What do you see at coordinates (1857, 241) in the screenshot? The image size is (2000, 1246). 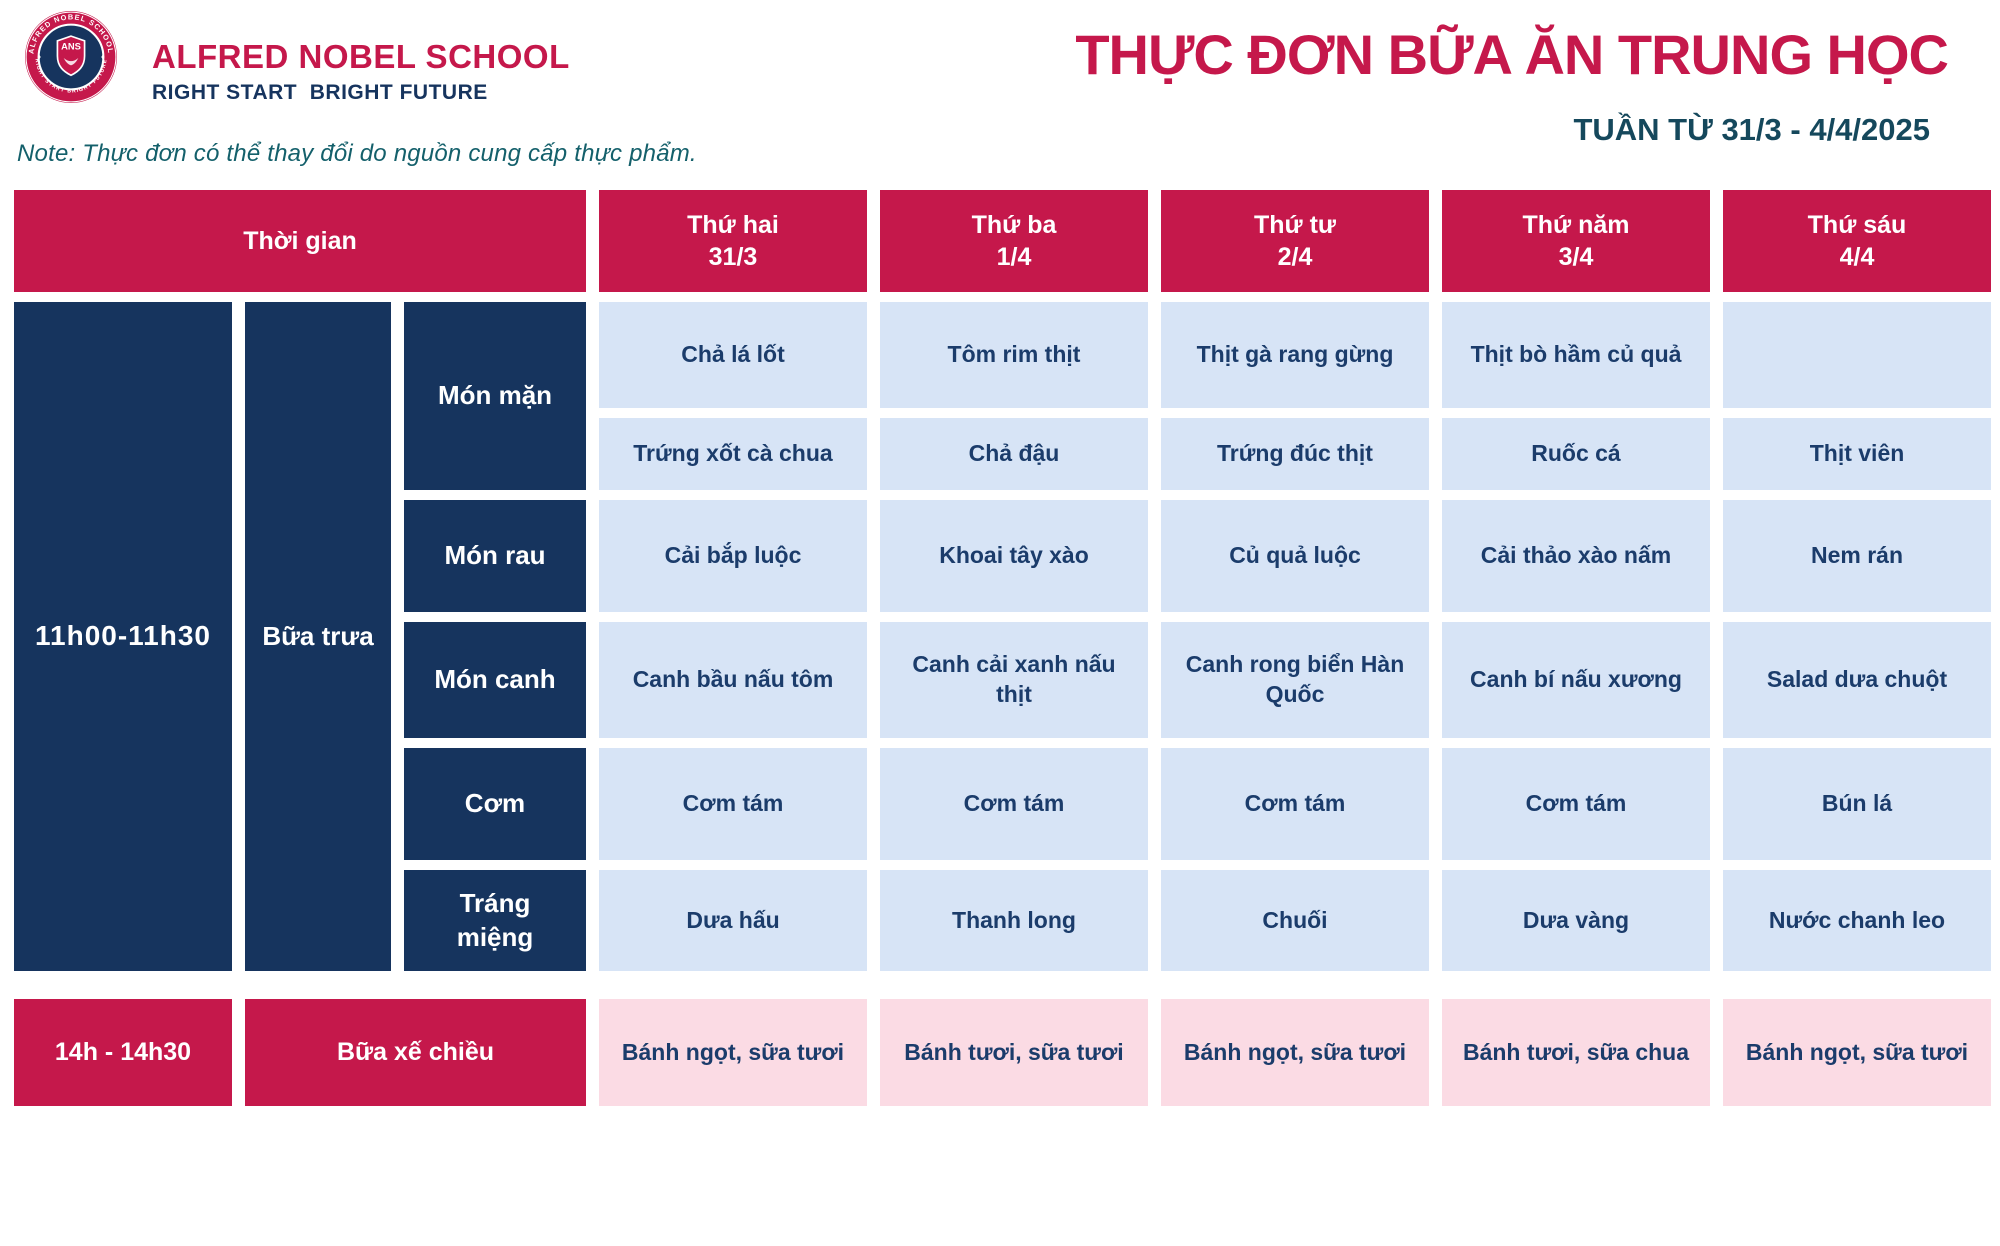 I see `header-day-friday: Thứ sáu 4/4` at bounding box center [1857, 241].